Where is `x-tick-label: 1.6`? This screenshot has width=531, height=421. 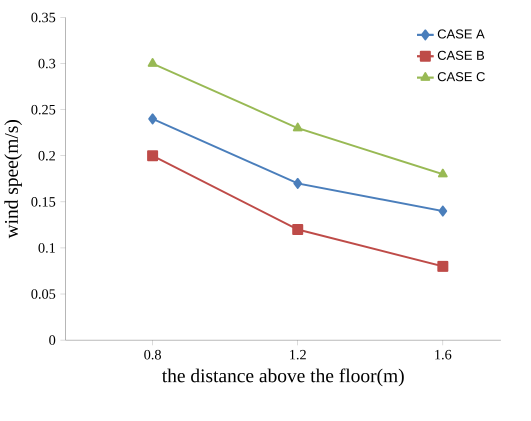 x-tick-label: 1.6 is located at coordinates (443, 355).